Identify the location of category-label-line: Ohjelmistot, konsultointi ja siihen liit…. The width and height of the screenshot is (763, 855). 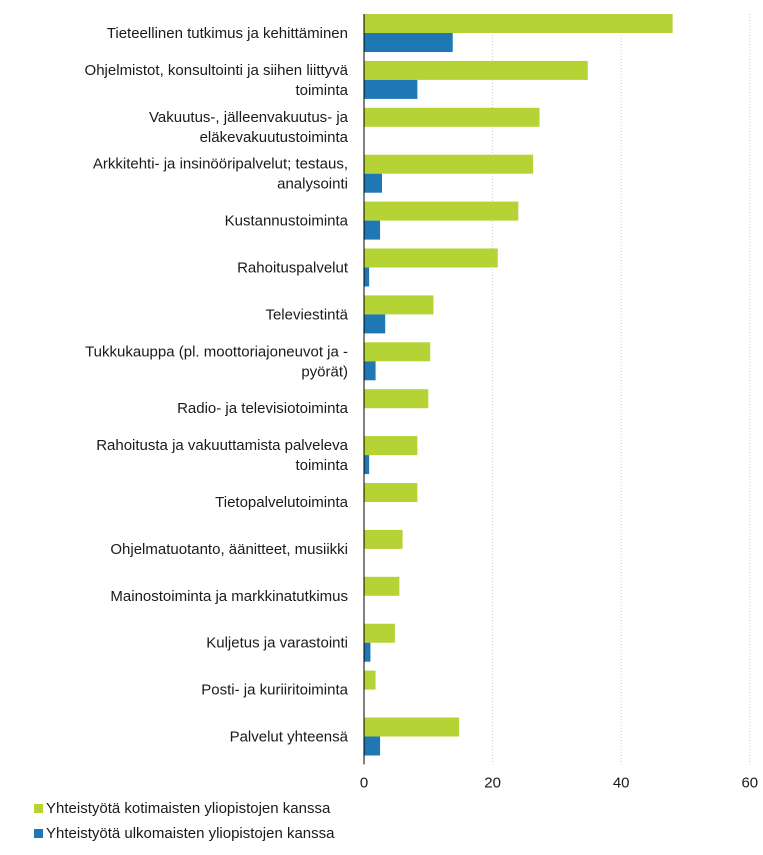
(217, 70).